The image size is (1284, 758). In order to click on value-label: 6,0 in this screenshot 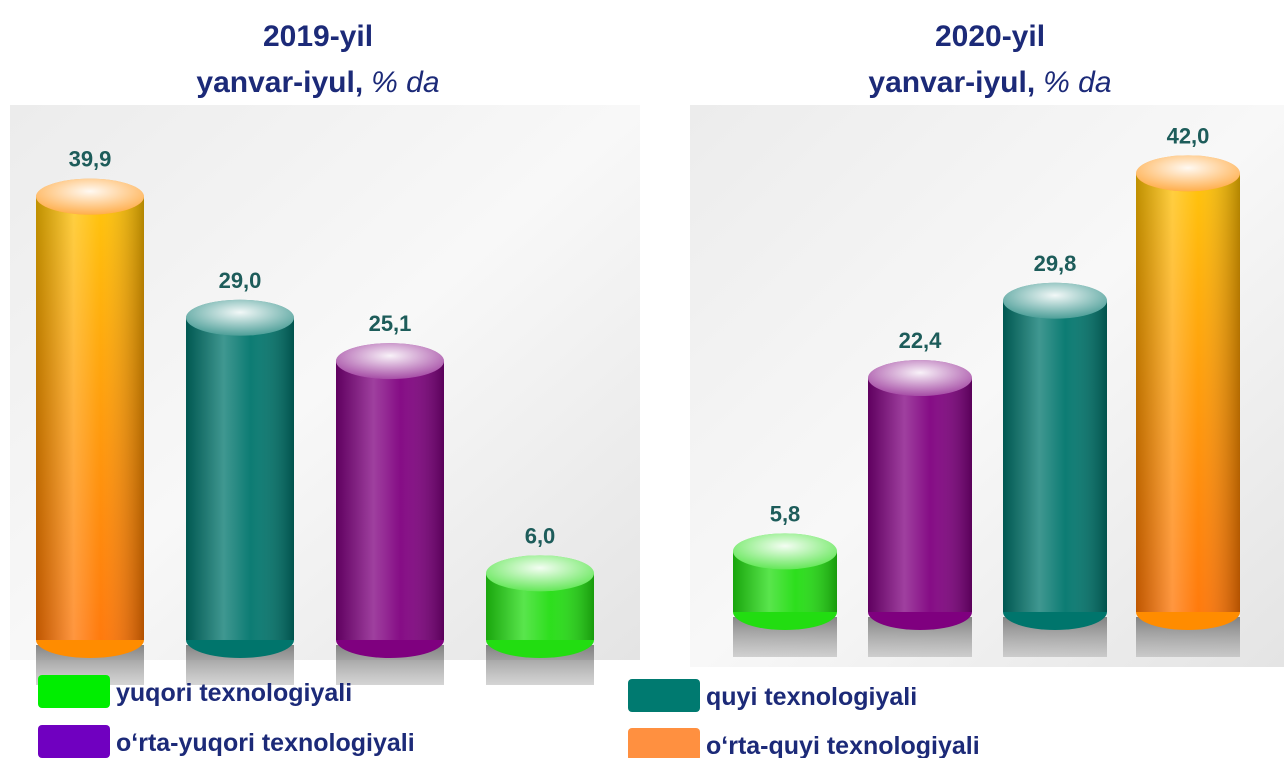, I will do `click(540, 535)`.